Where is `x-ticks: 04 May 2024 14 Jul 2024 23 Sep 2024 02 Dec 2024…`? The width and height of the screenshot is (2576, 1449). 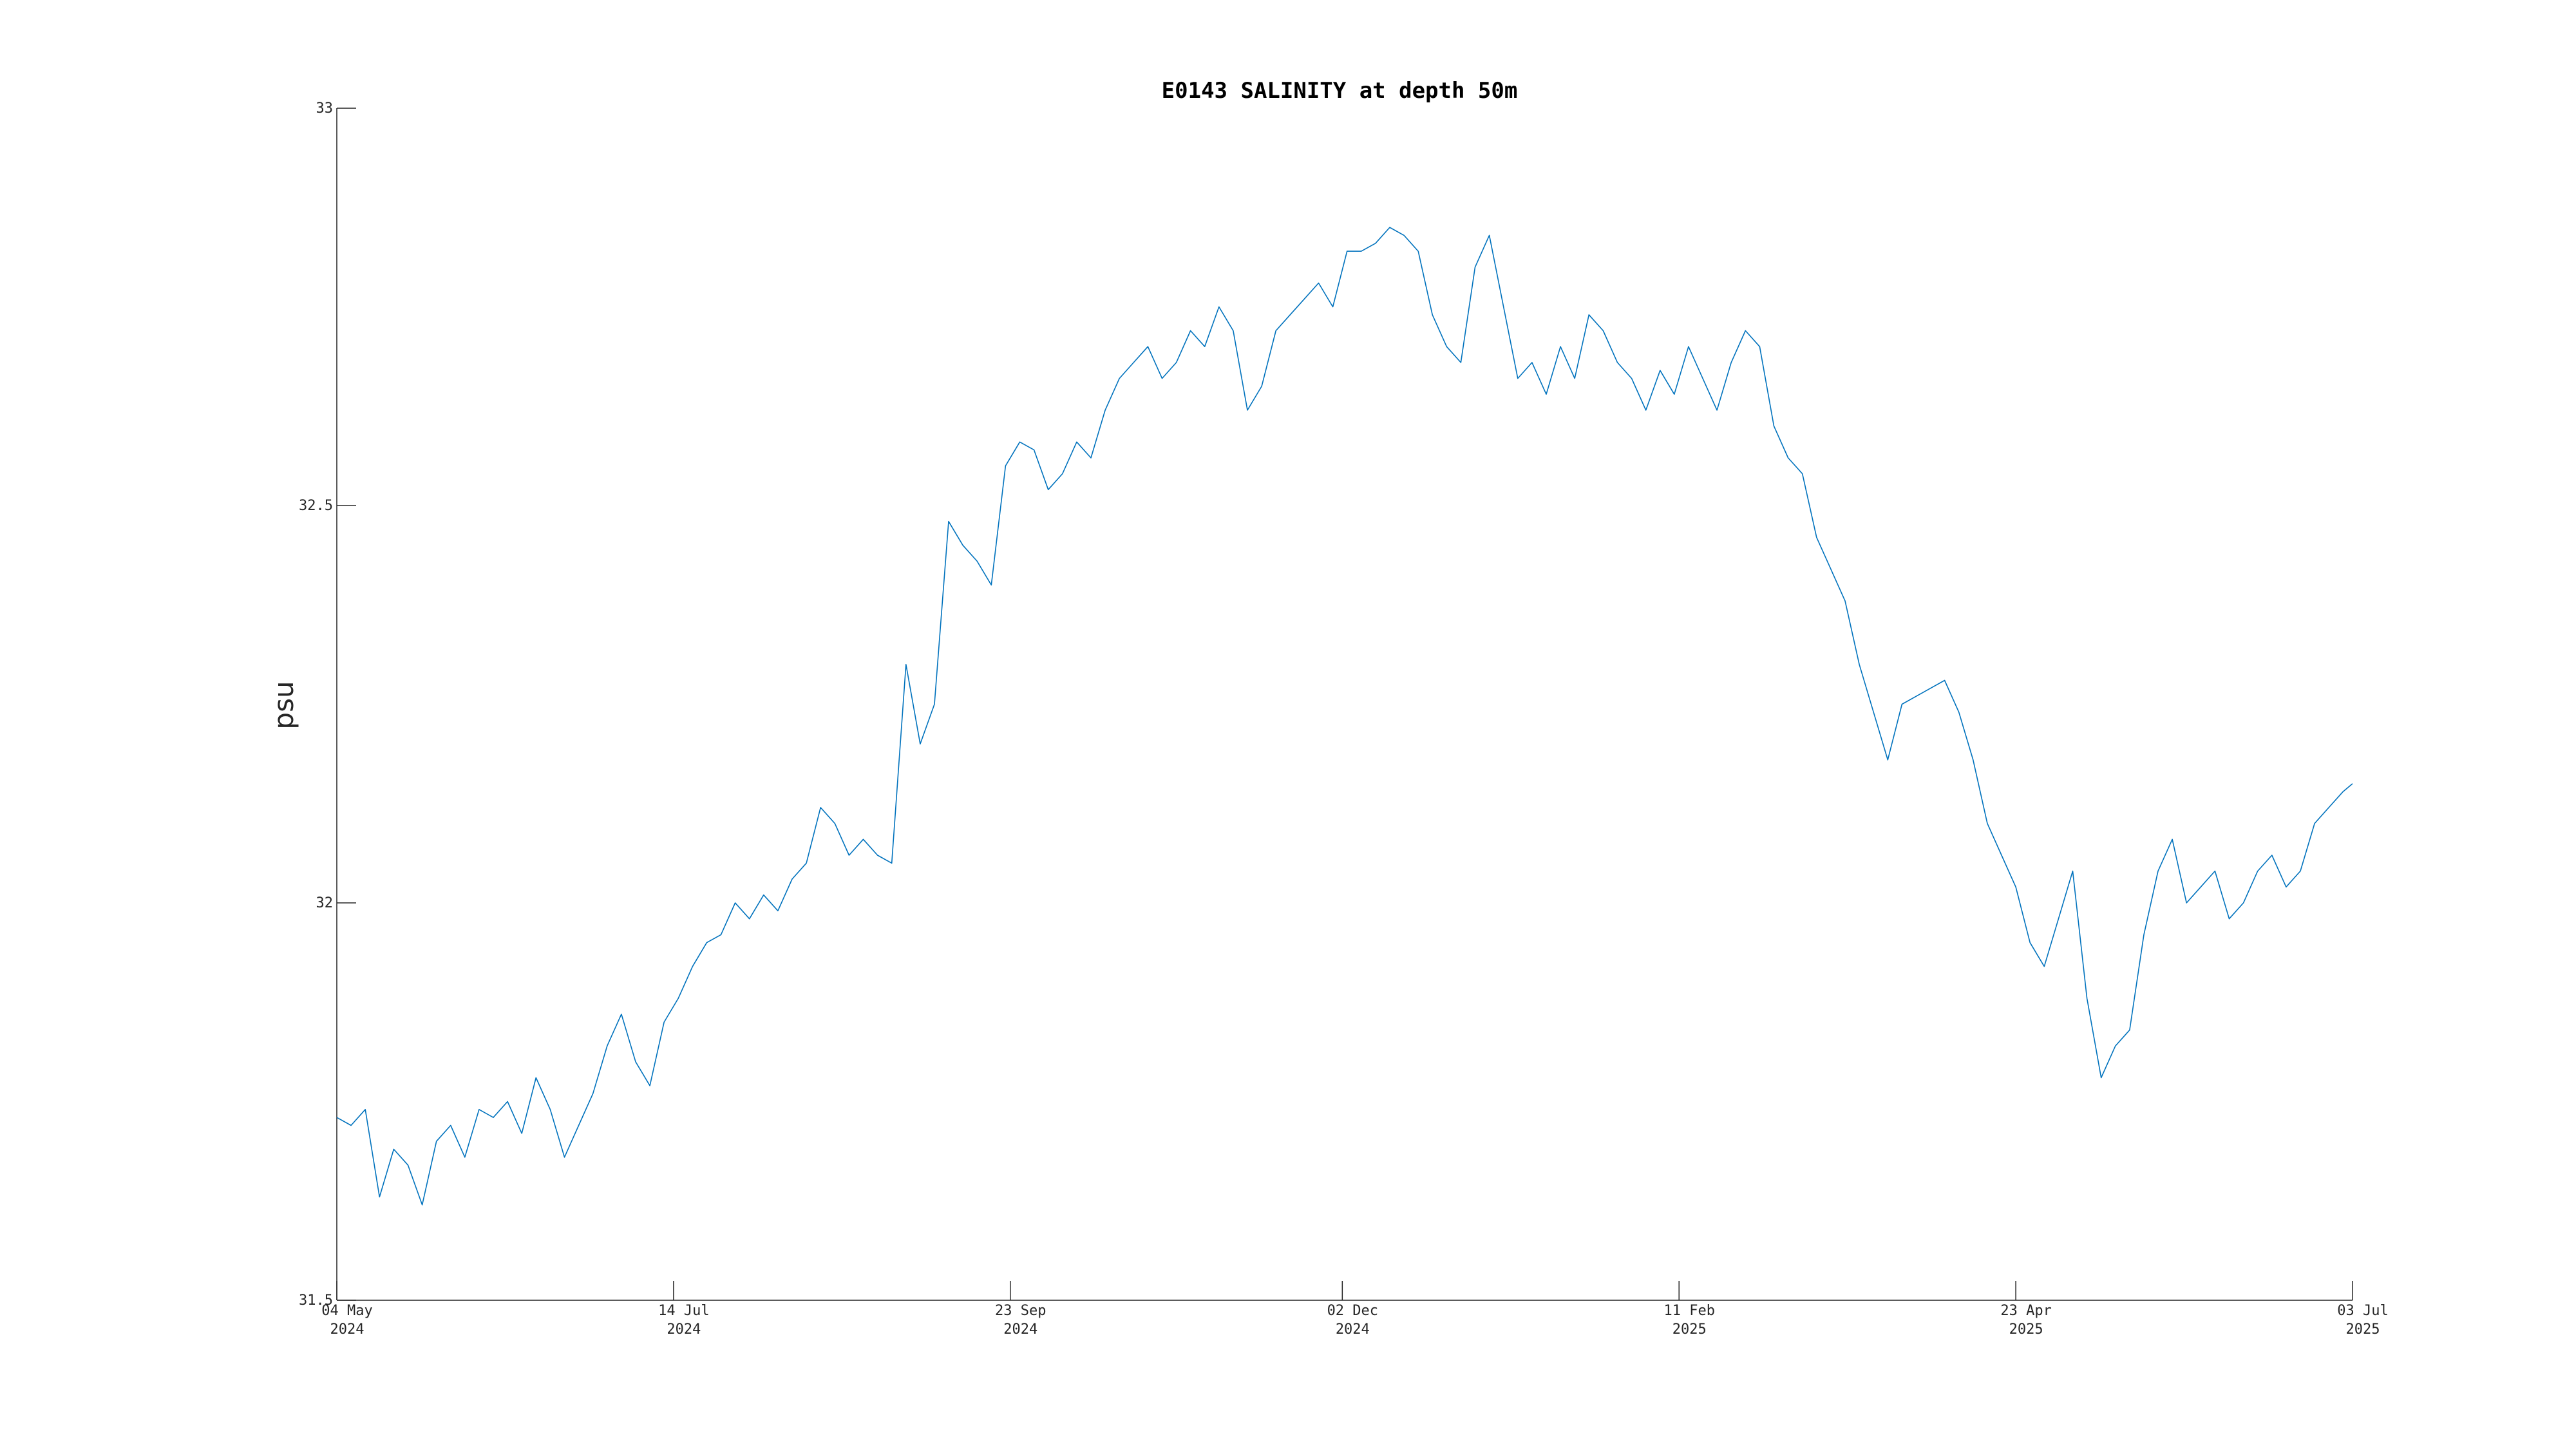 x-ticks: 04 May 2024 14 Jul 2024 23 Sep 2024 02 Dec 2024… is located at coordinates (1355, 1309).